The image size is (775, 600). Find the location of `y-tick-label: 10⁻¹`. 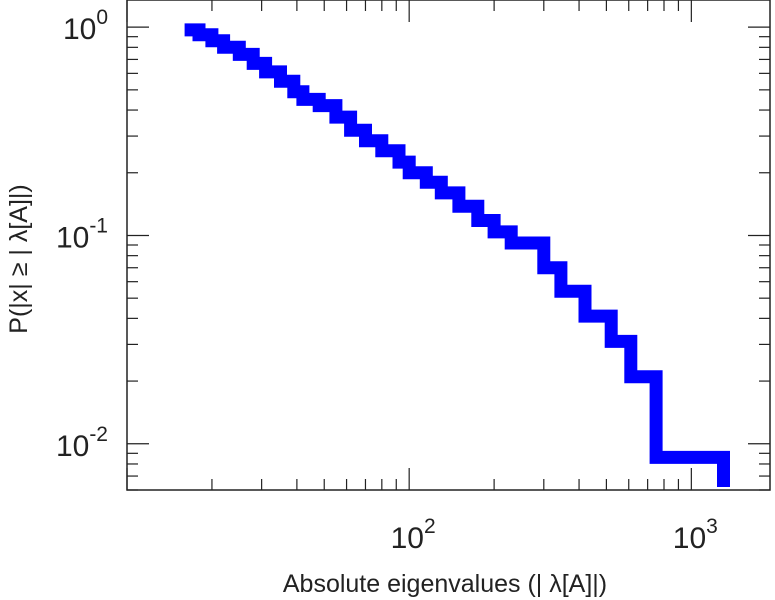

y-tick-label: 10⁻¹ is located at coordinates (82, 234).